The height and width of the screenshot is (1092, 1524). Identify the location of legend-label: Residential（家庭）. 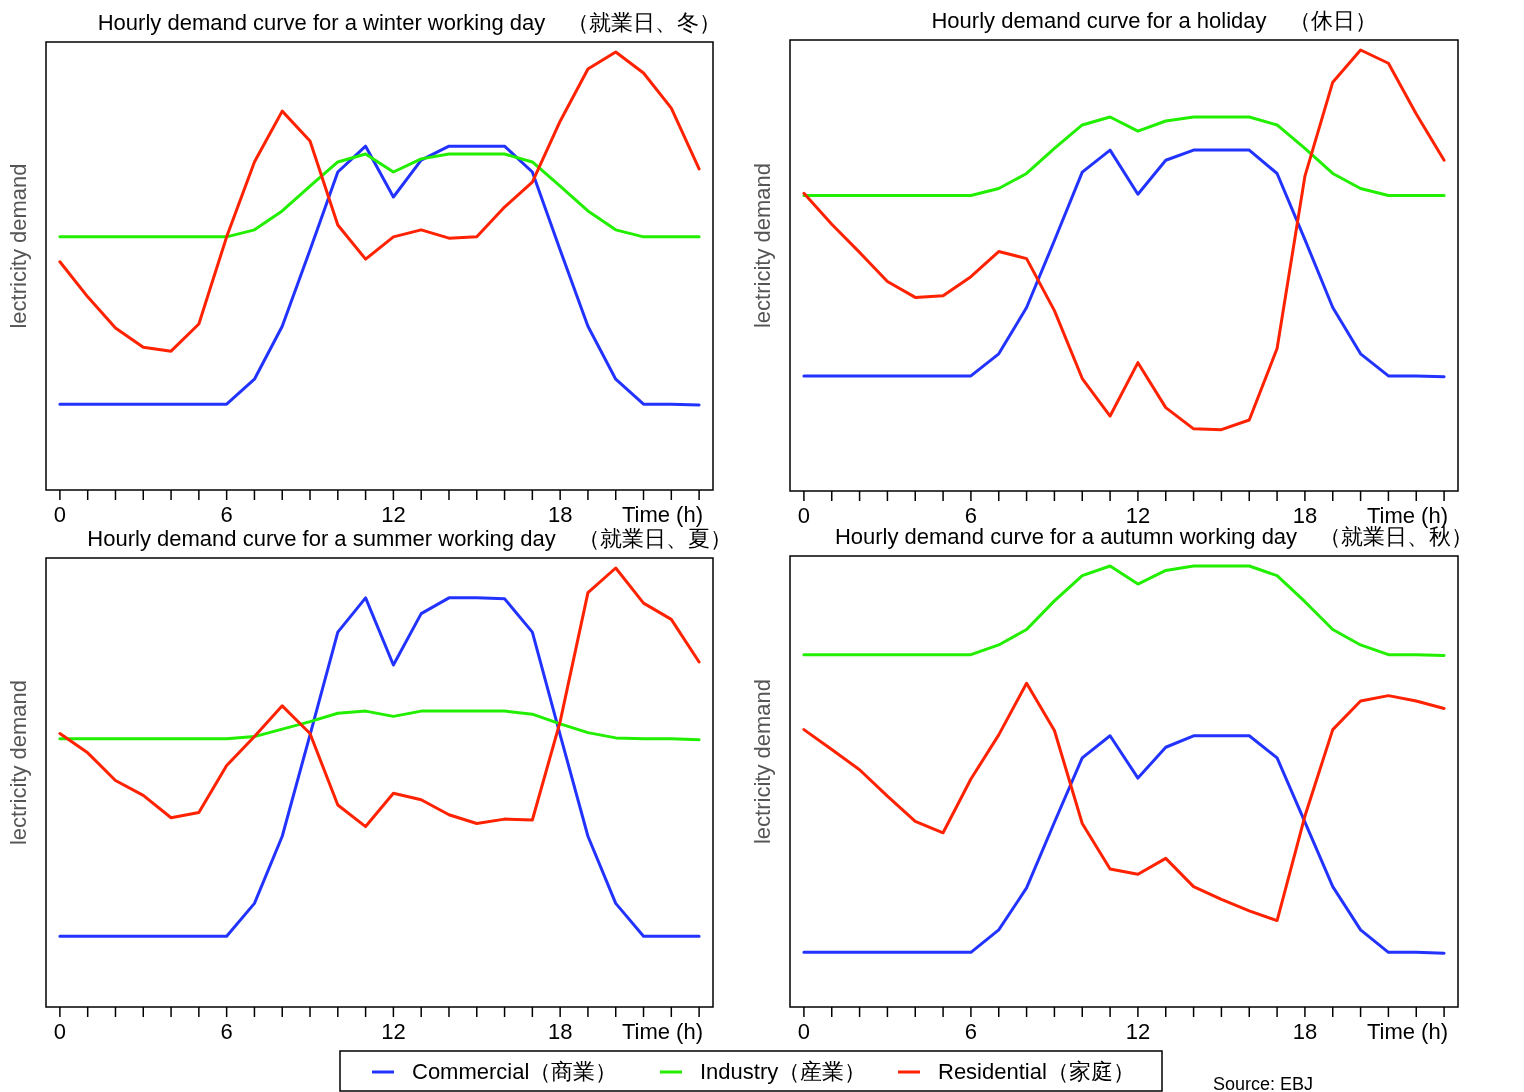
(1036, 1071).